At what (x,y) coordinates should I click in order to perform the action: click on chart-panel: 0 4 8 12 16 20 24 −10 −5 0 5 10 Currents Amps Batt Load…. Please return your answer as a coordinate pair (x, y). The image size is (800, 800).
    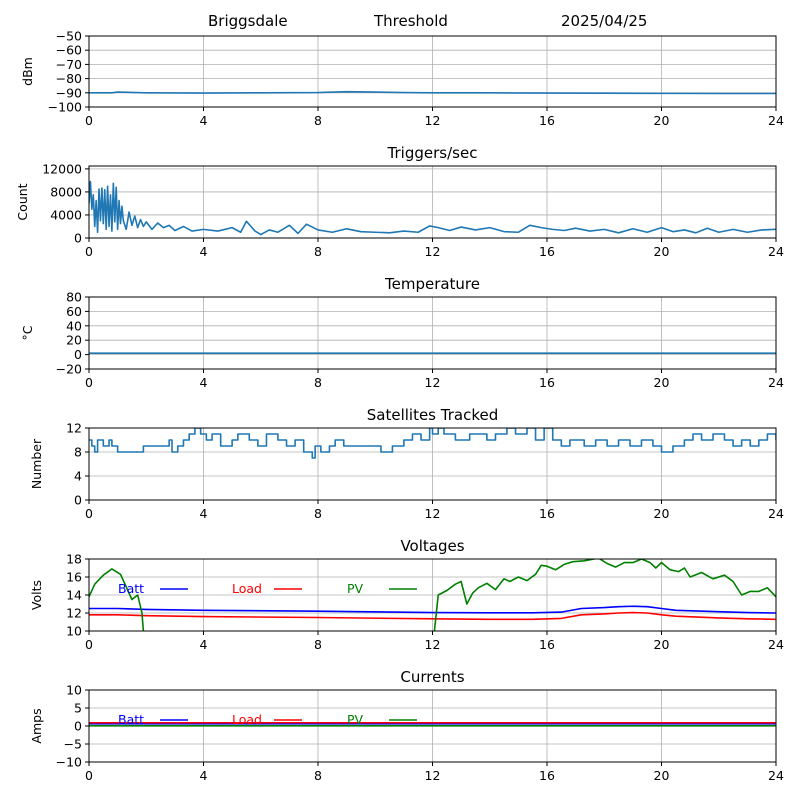
    Looking at the image, I should click on (406, 725).